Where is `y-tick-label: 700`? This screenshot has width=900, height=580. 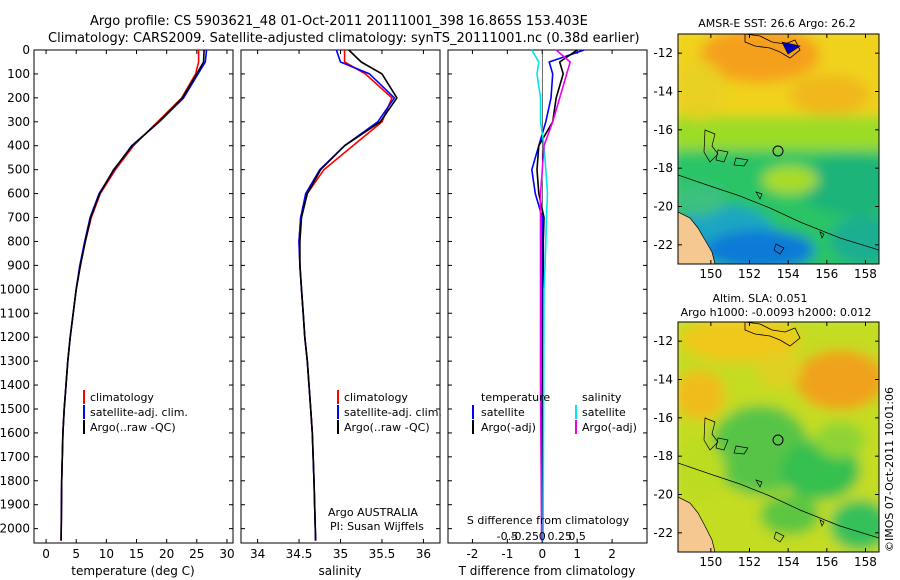 y-tick-label: 700 is located at coordinates (18, 218).